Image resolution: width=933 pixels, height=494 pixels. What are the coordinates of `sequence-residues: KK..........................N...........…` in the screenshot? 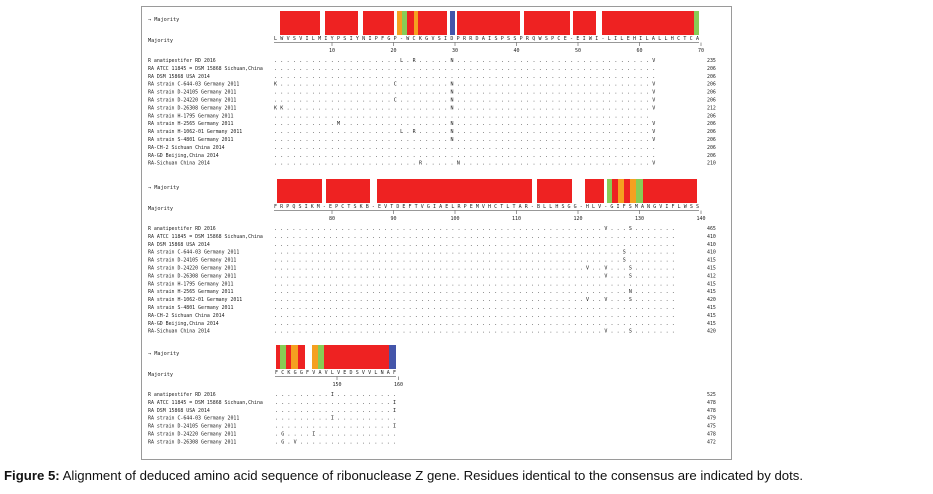 It's located at (464, 108).